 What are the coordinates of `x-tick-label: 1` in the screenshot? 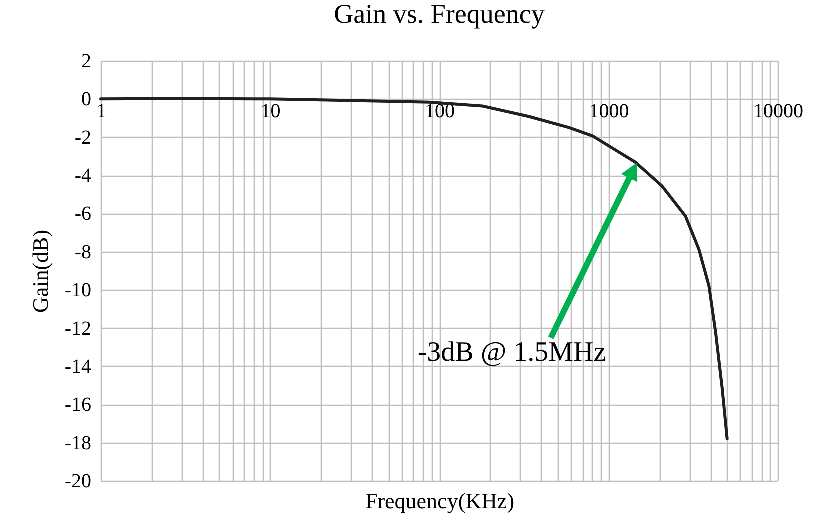 It's located at (101, 111).